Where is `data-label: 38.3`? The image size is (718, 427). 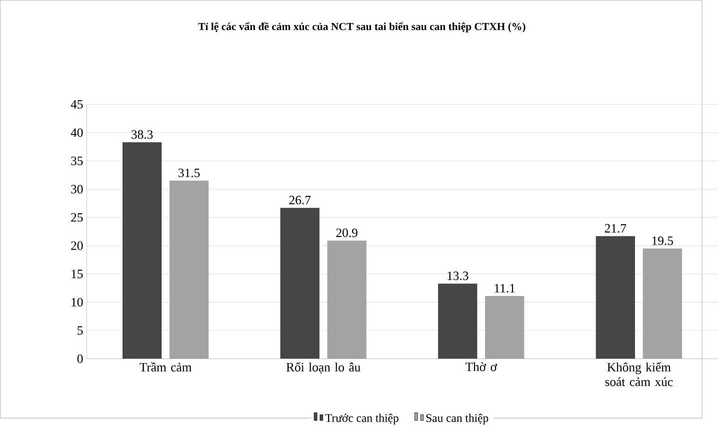
data-label: 38.3 is located at coordinates (142, 134).